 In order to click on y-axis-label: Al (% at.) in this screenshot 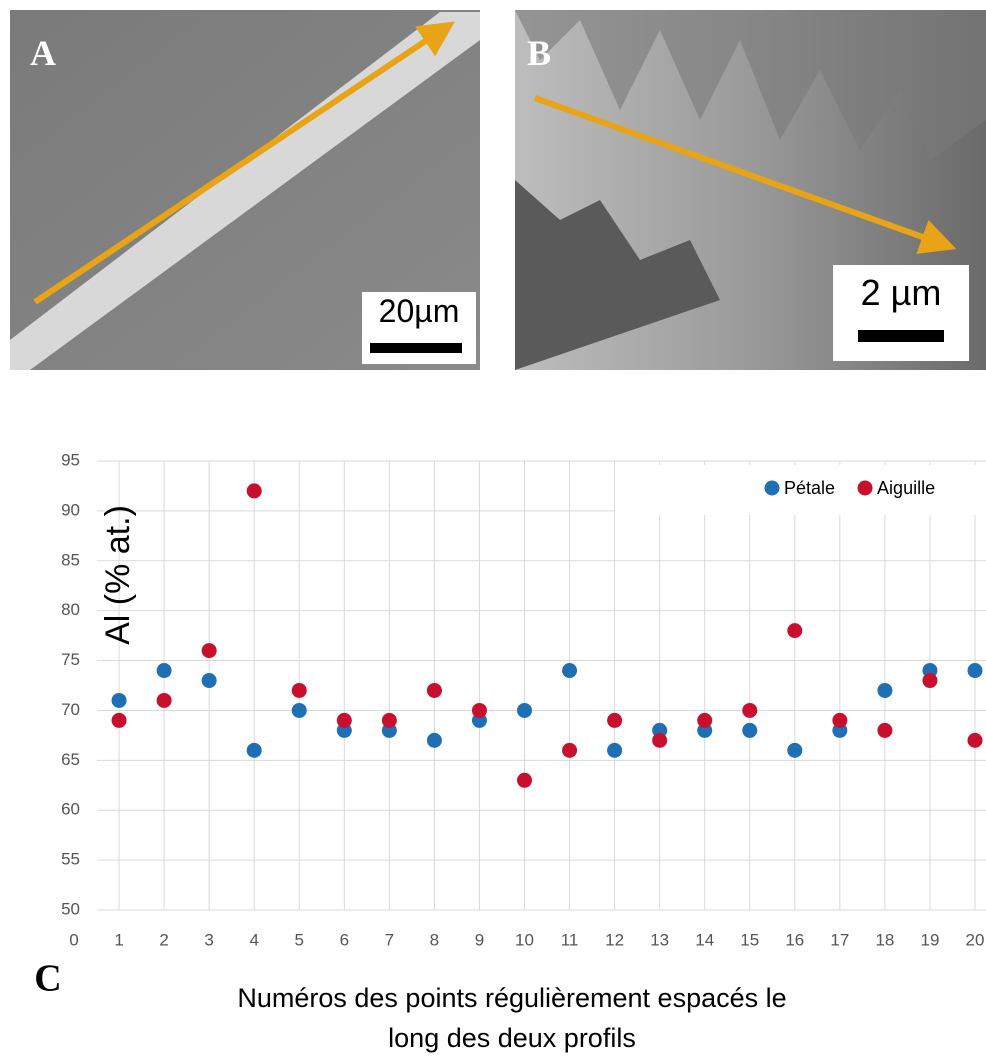, I will do `click(118, 575)`.